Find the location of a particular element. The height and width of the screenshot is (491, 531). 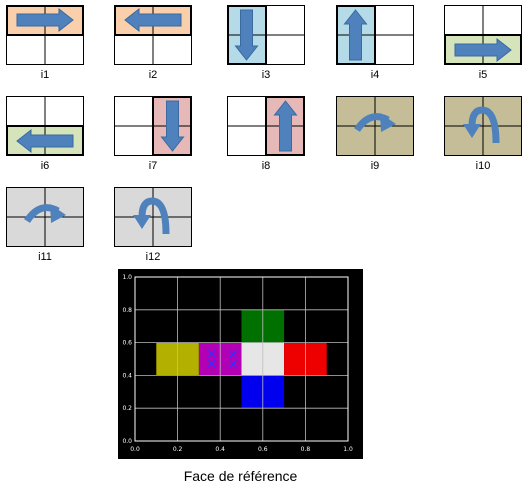

x-tick-label: 0.4 is located at coordinates (220, 449).